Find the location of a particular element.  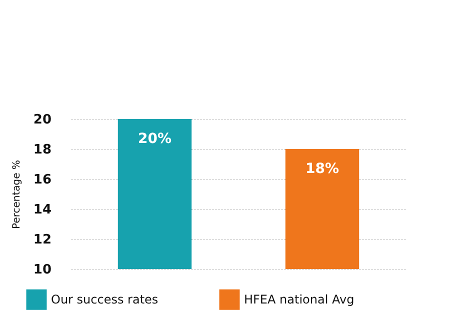

y-tick-label: 20 is located at coordinates (42, 120).